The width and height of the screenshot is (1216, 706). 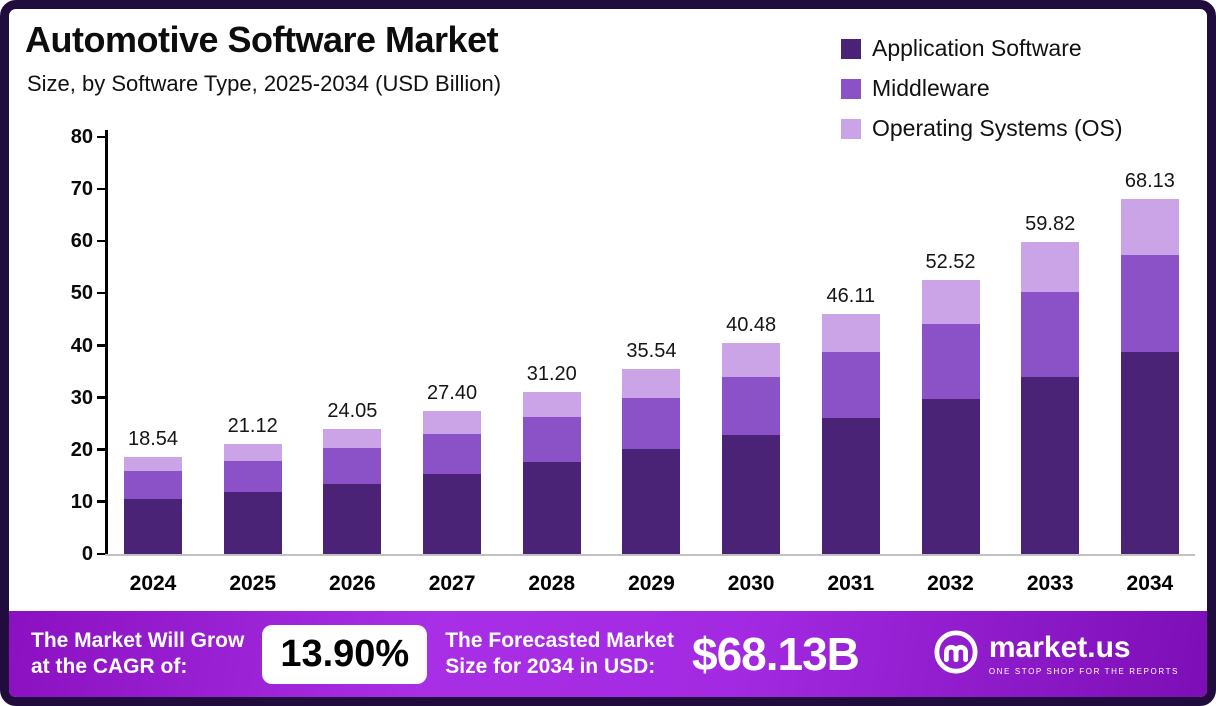 I want to click on bar-total-label: 24.05, so click(x=352, y=410).